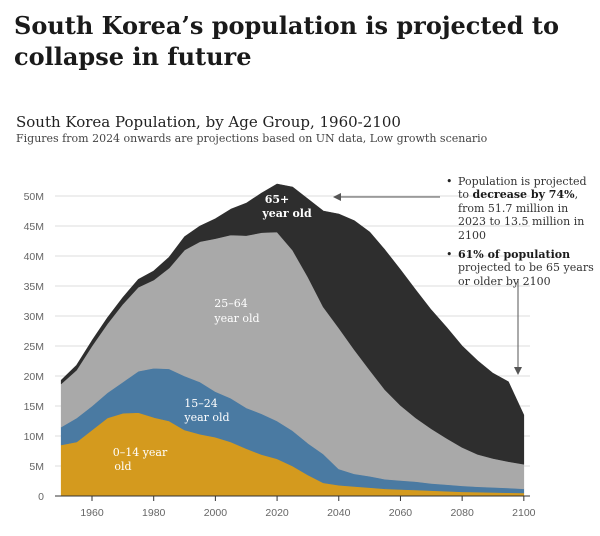  What do you see at coordinates (34, 227) in the screenshot?
I see `y-tick-label: 45M` at bounding box center [34, 227].